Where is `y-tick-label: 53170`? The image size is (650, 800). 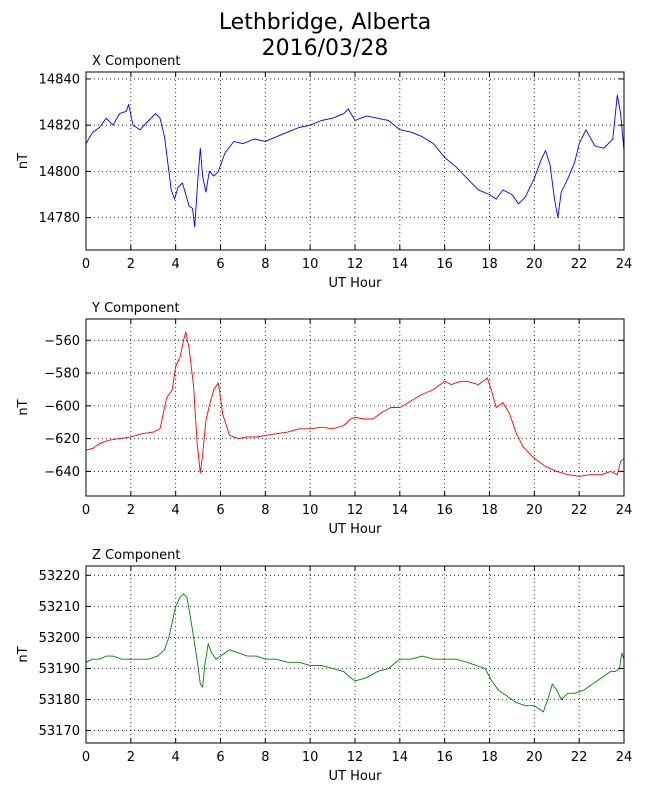 y-tick-label: 53170 is located at coordinates (59, 731).